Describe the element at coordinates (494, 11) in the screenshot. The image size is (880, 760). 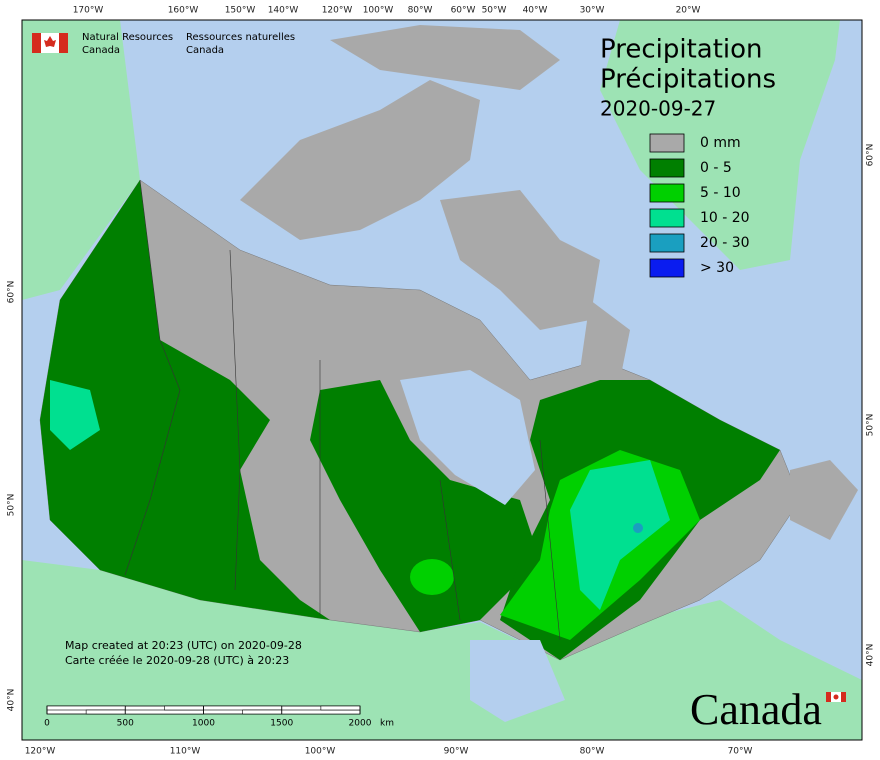
I see `graticule-label: 50°W` at that location.